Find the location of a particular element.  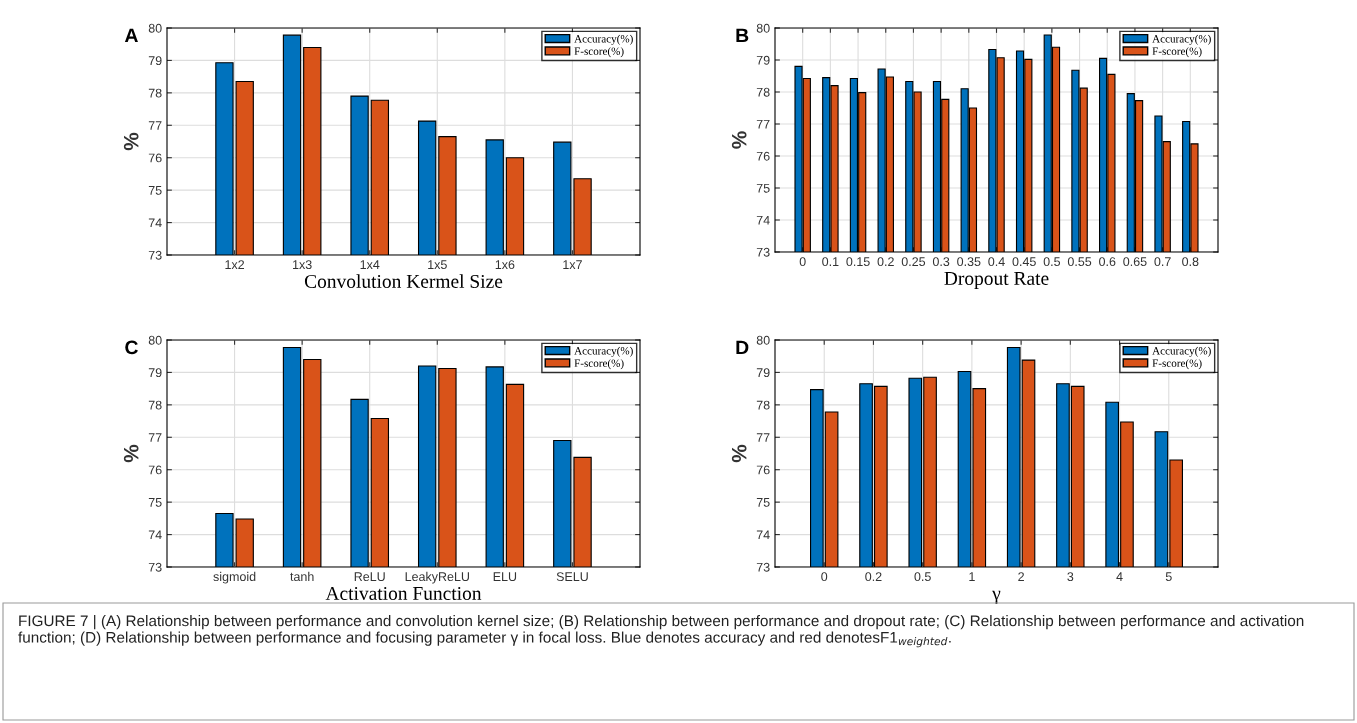

x-tick-label: LeakyReLU is located at coordinates (437, 577).